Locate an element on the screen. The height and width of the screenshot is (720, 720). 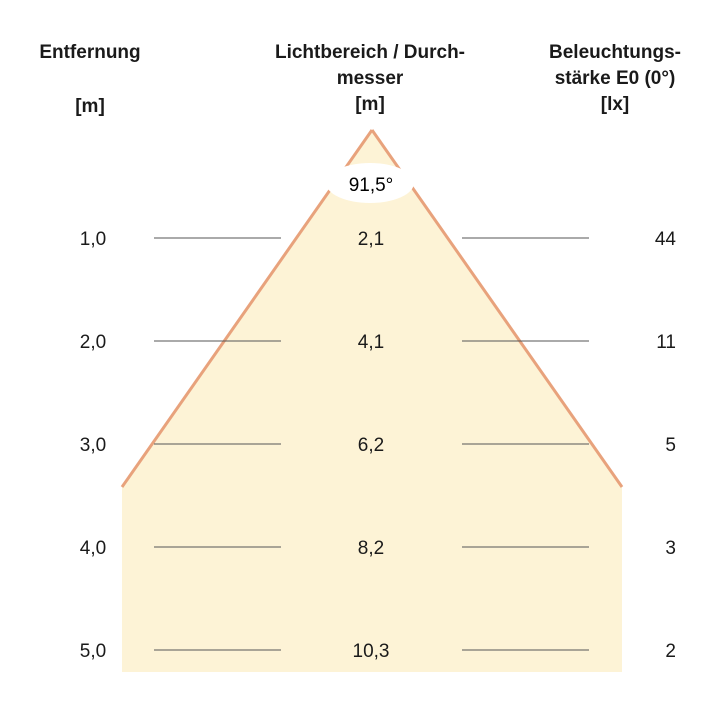
beam-angle-label: 91,5° is located at coordinates (371, 185).